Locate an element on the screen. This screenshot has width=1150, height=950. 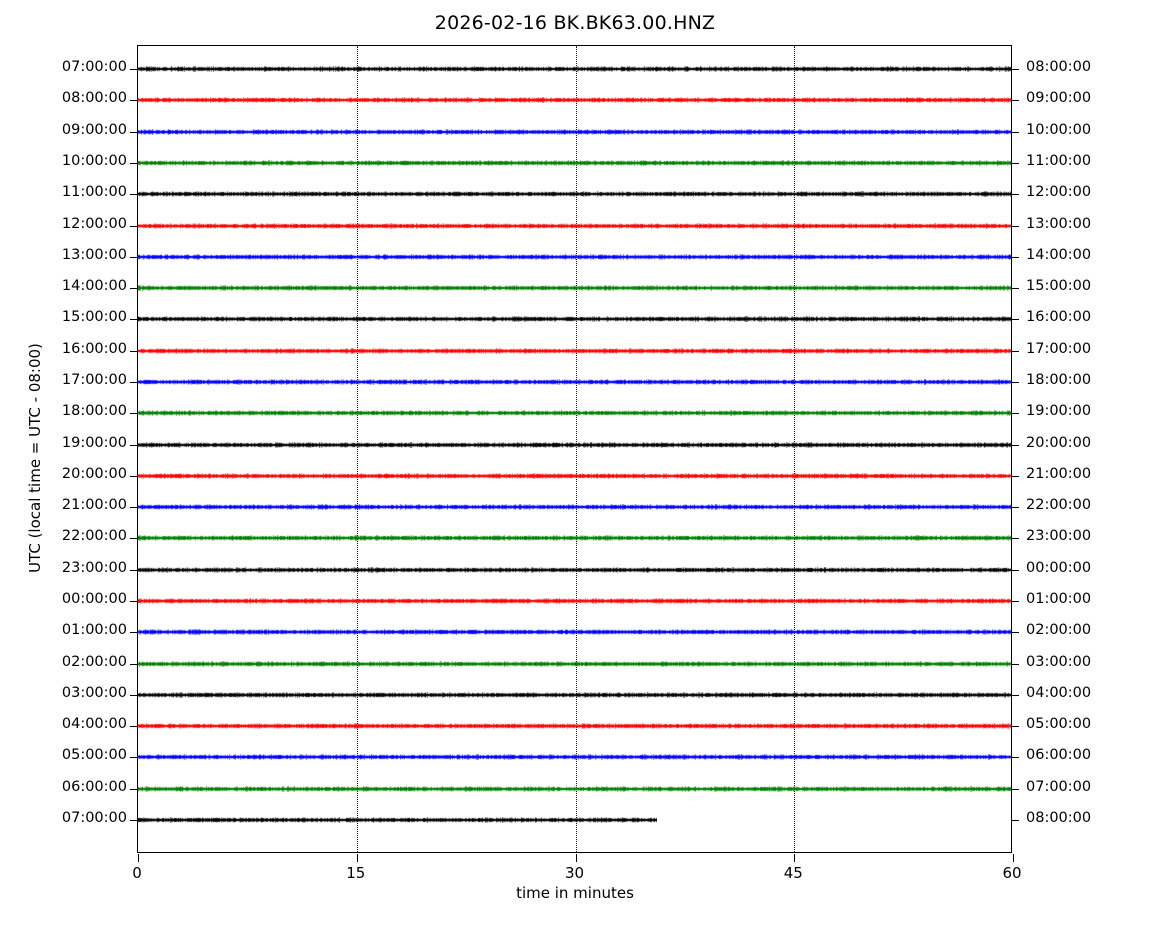
y-axis-label-right: 10:00:00 is located at coordinates (1059, 129).